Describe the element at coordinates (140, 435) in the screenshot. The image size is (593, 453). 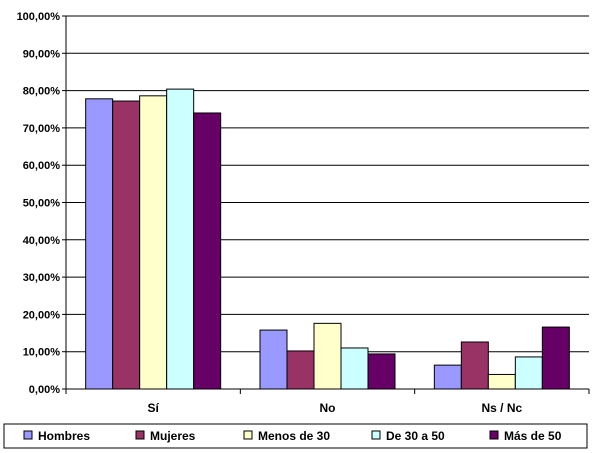
I see `legend-swatch-mujeres` at that location.